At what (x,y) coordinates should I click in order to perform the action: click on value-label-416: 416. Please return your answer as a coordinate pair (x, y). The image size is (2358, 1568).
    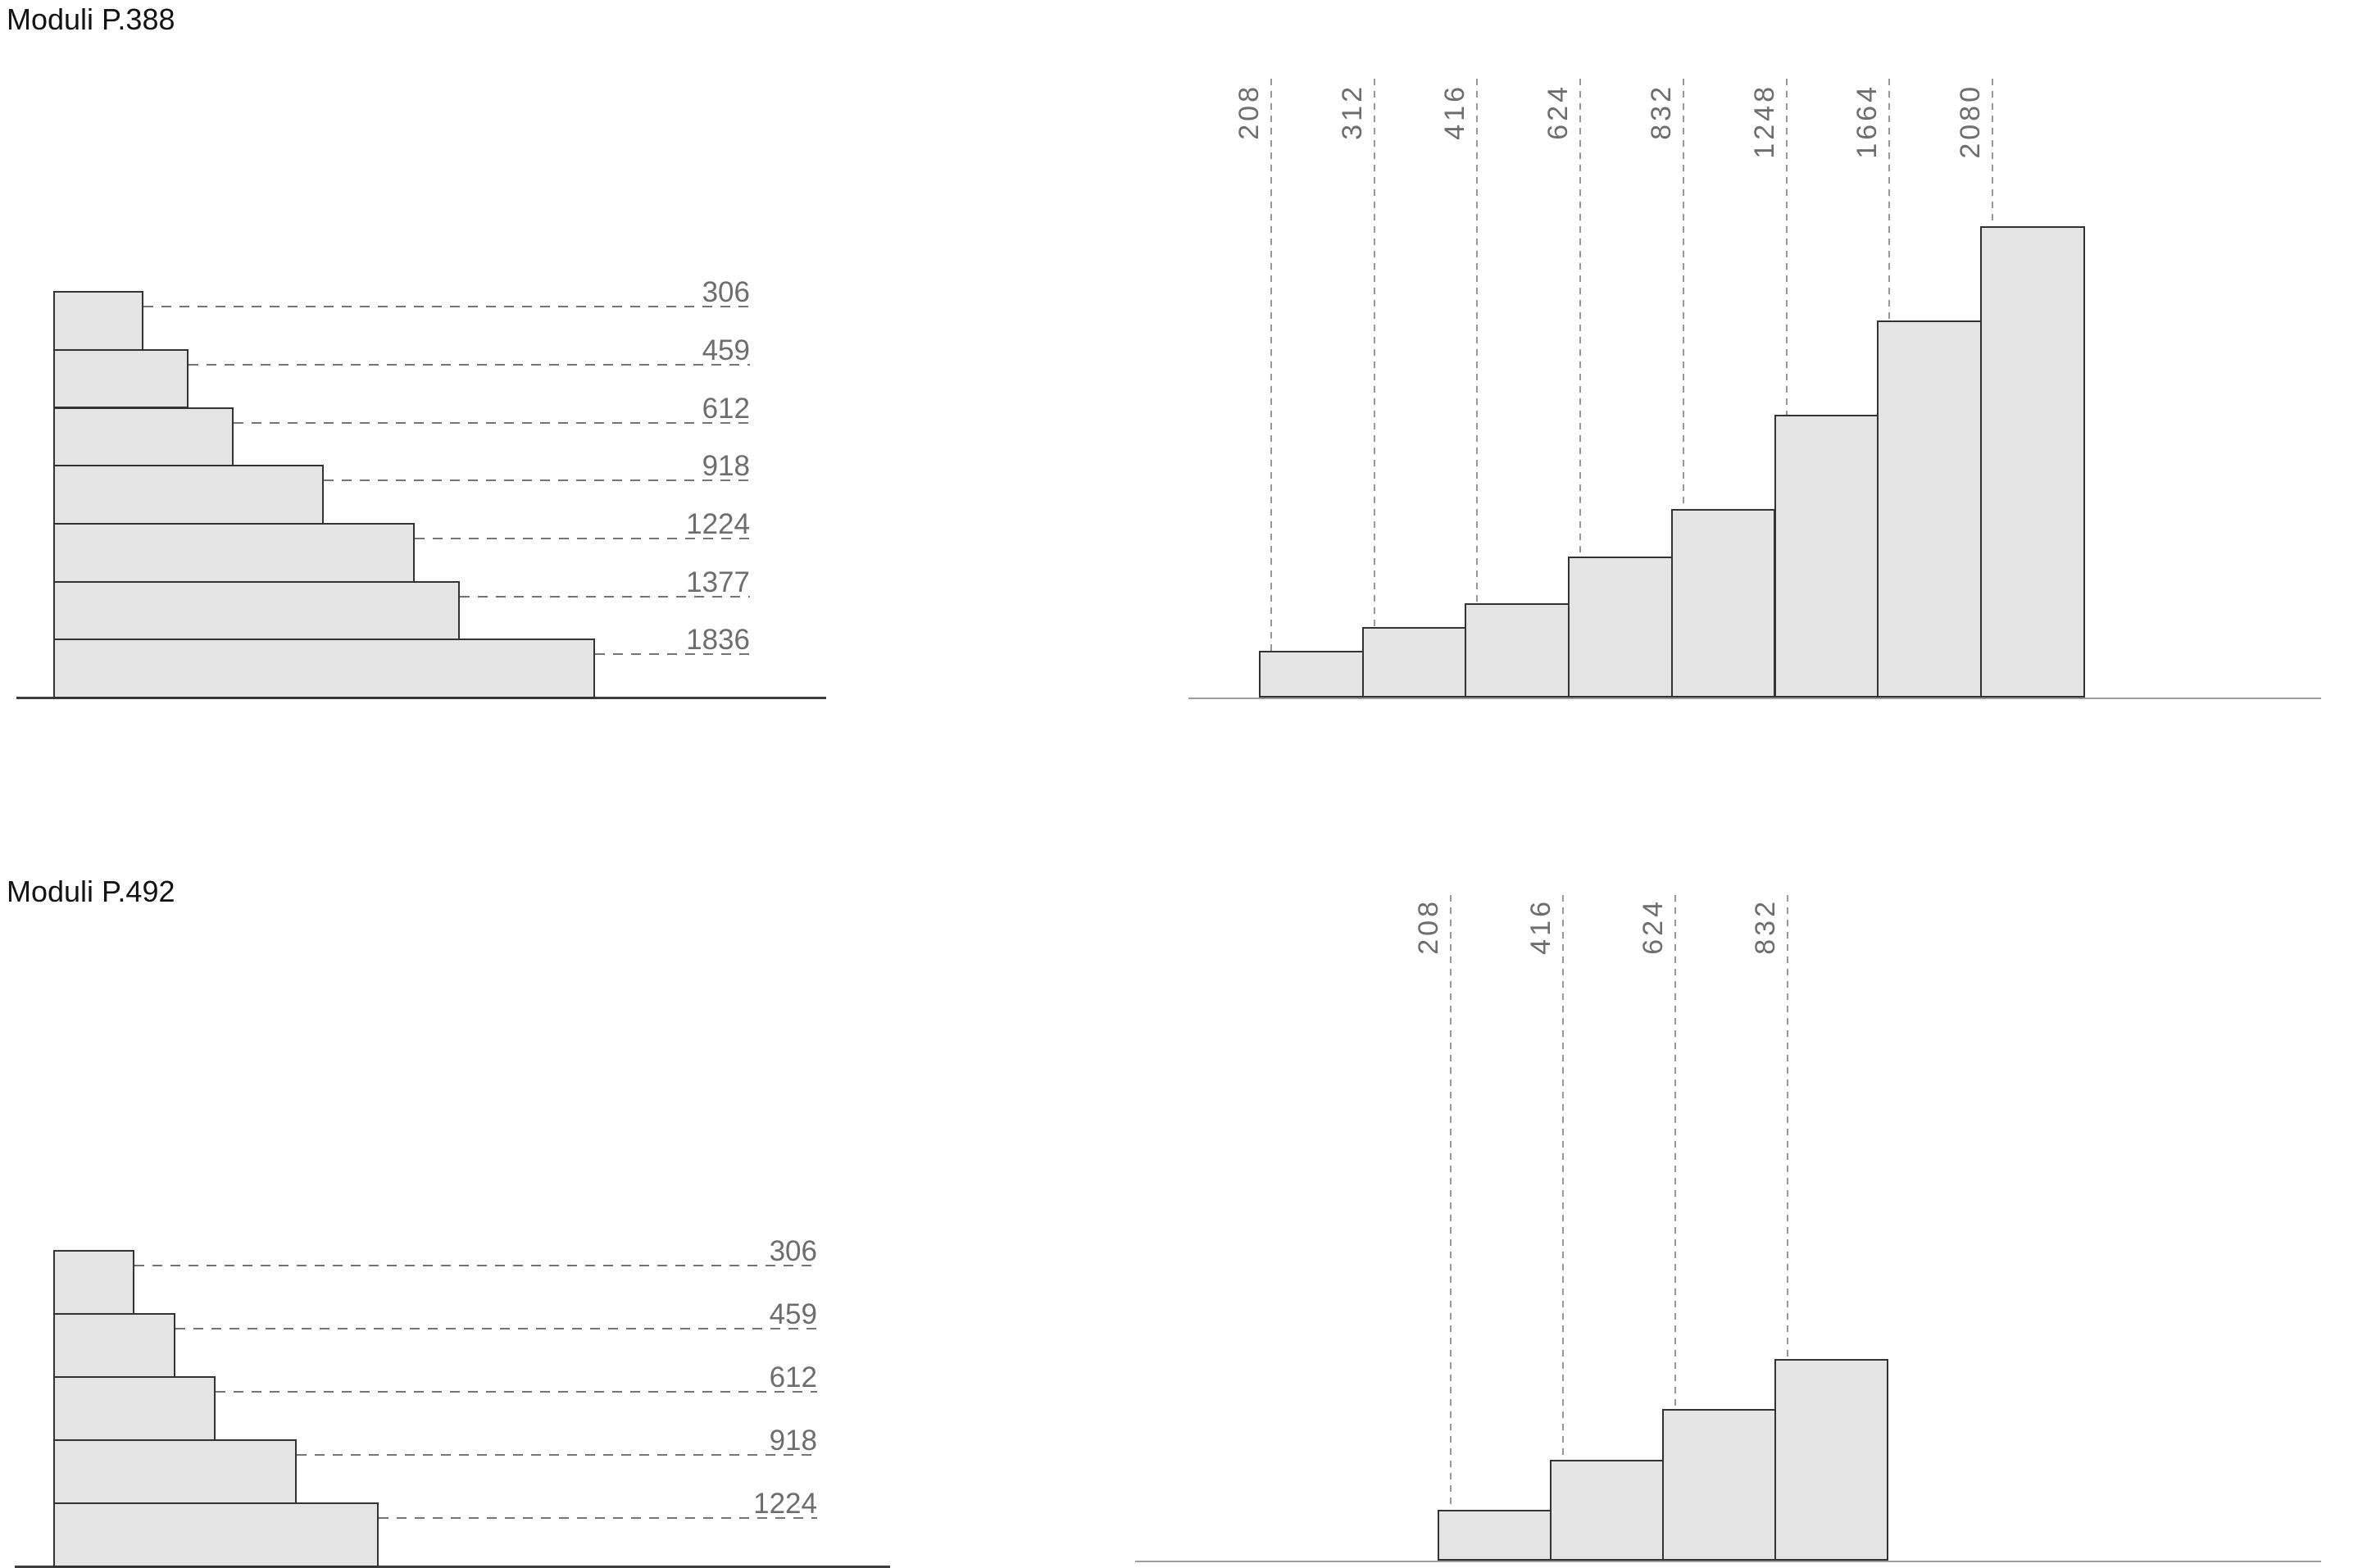
    Looking at the image, I should click on (1540, 926).